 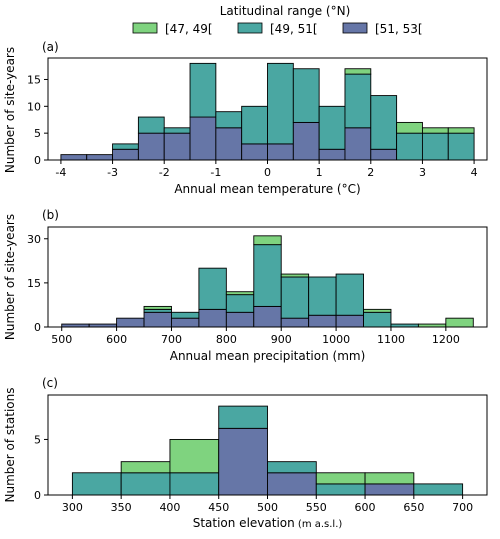 I want to click on panel-label: (c), so click(x=50, y=383).